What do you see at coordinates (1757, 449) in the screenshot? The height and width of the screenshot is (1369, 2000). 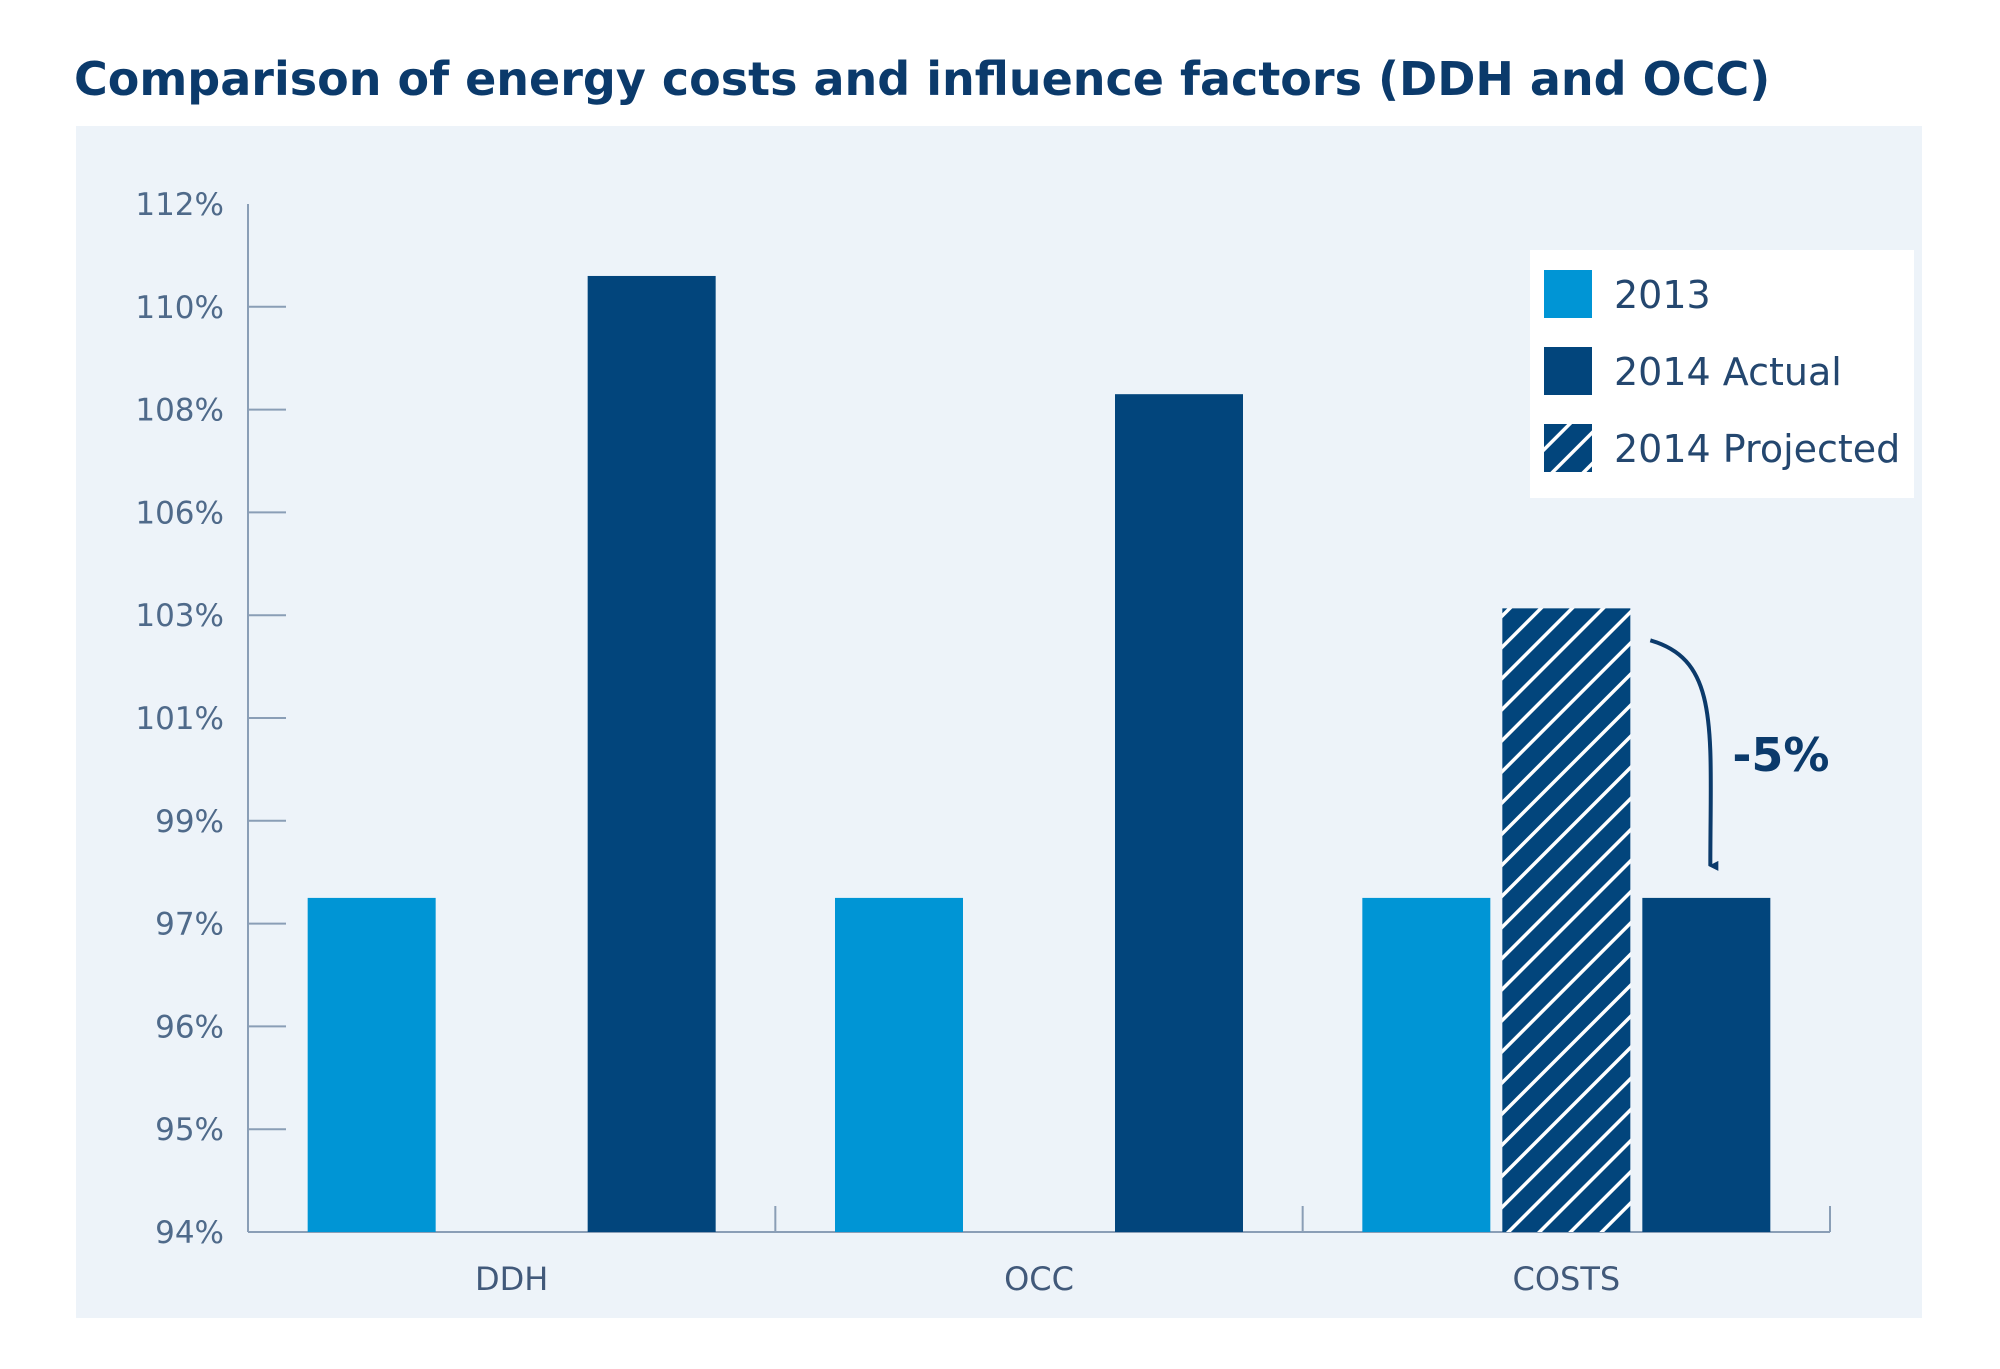 I see `legend-label: 2014 Projected` at bounding box center [1757, 449].